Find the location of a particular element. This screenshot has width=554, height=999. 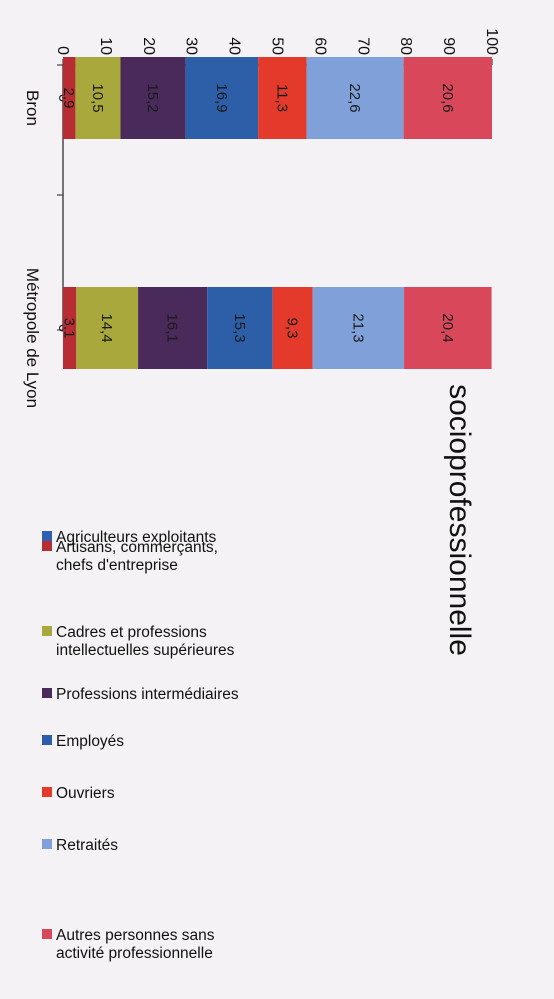

legend-label: activité professionnelle is located at coordinates (134, 953).